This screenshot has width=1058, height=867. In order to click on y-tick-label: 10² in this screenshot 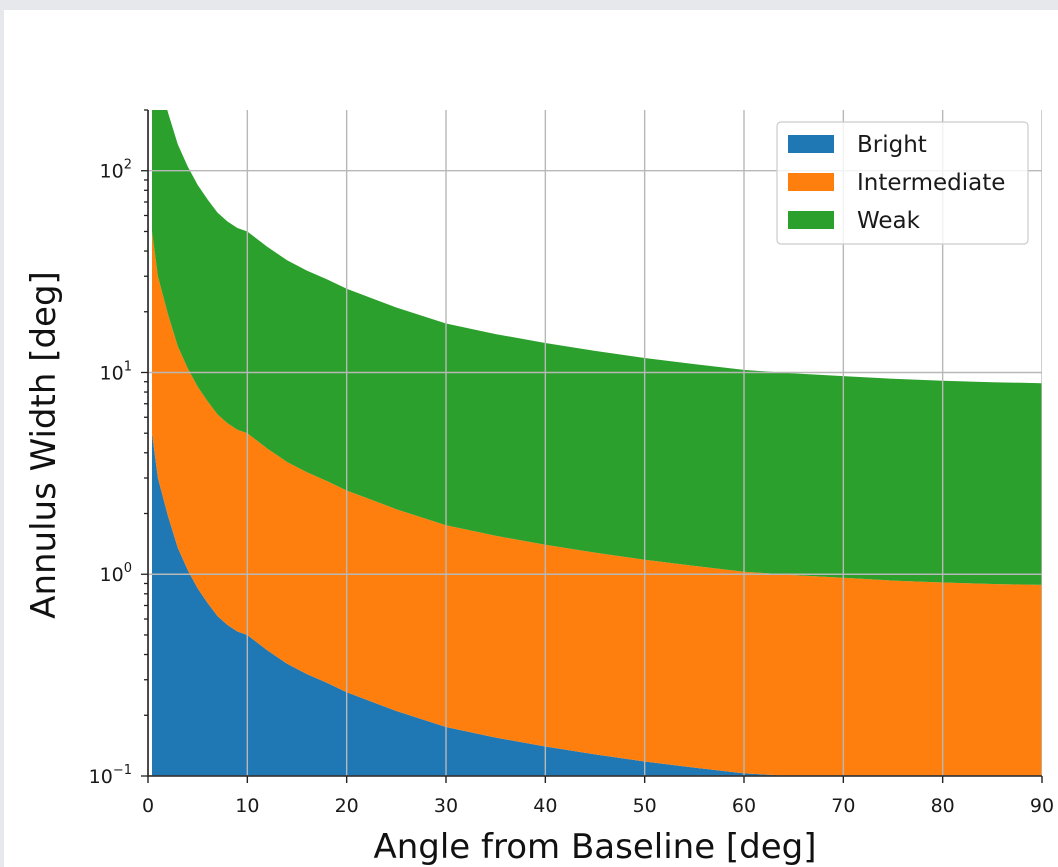, I will do `click(116, 170)`.